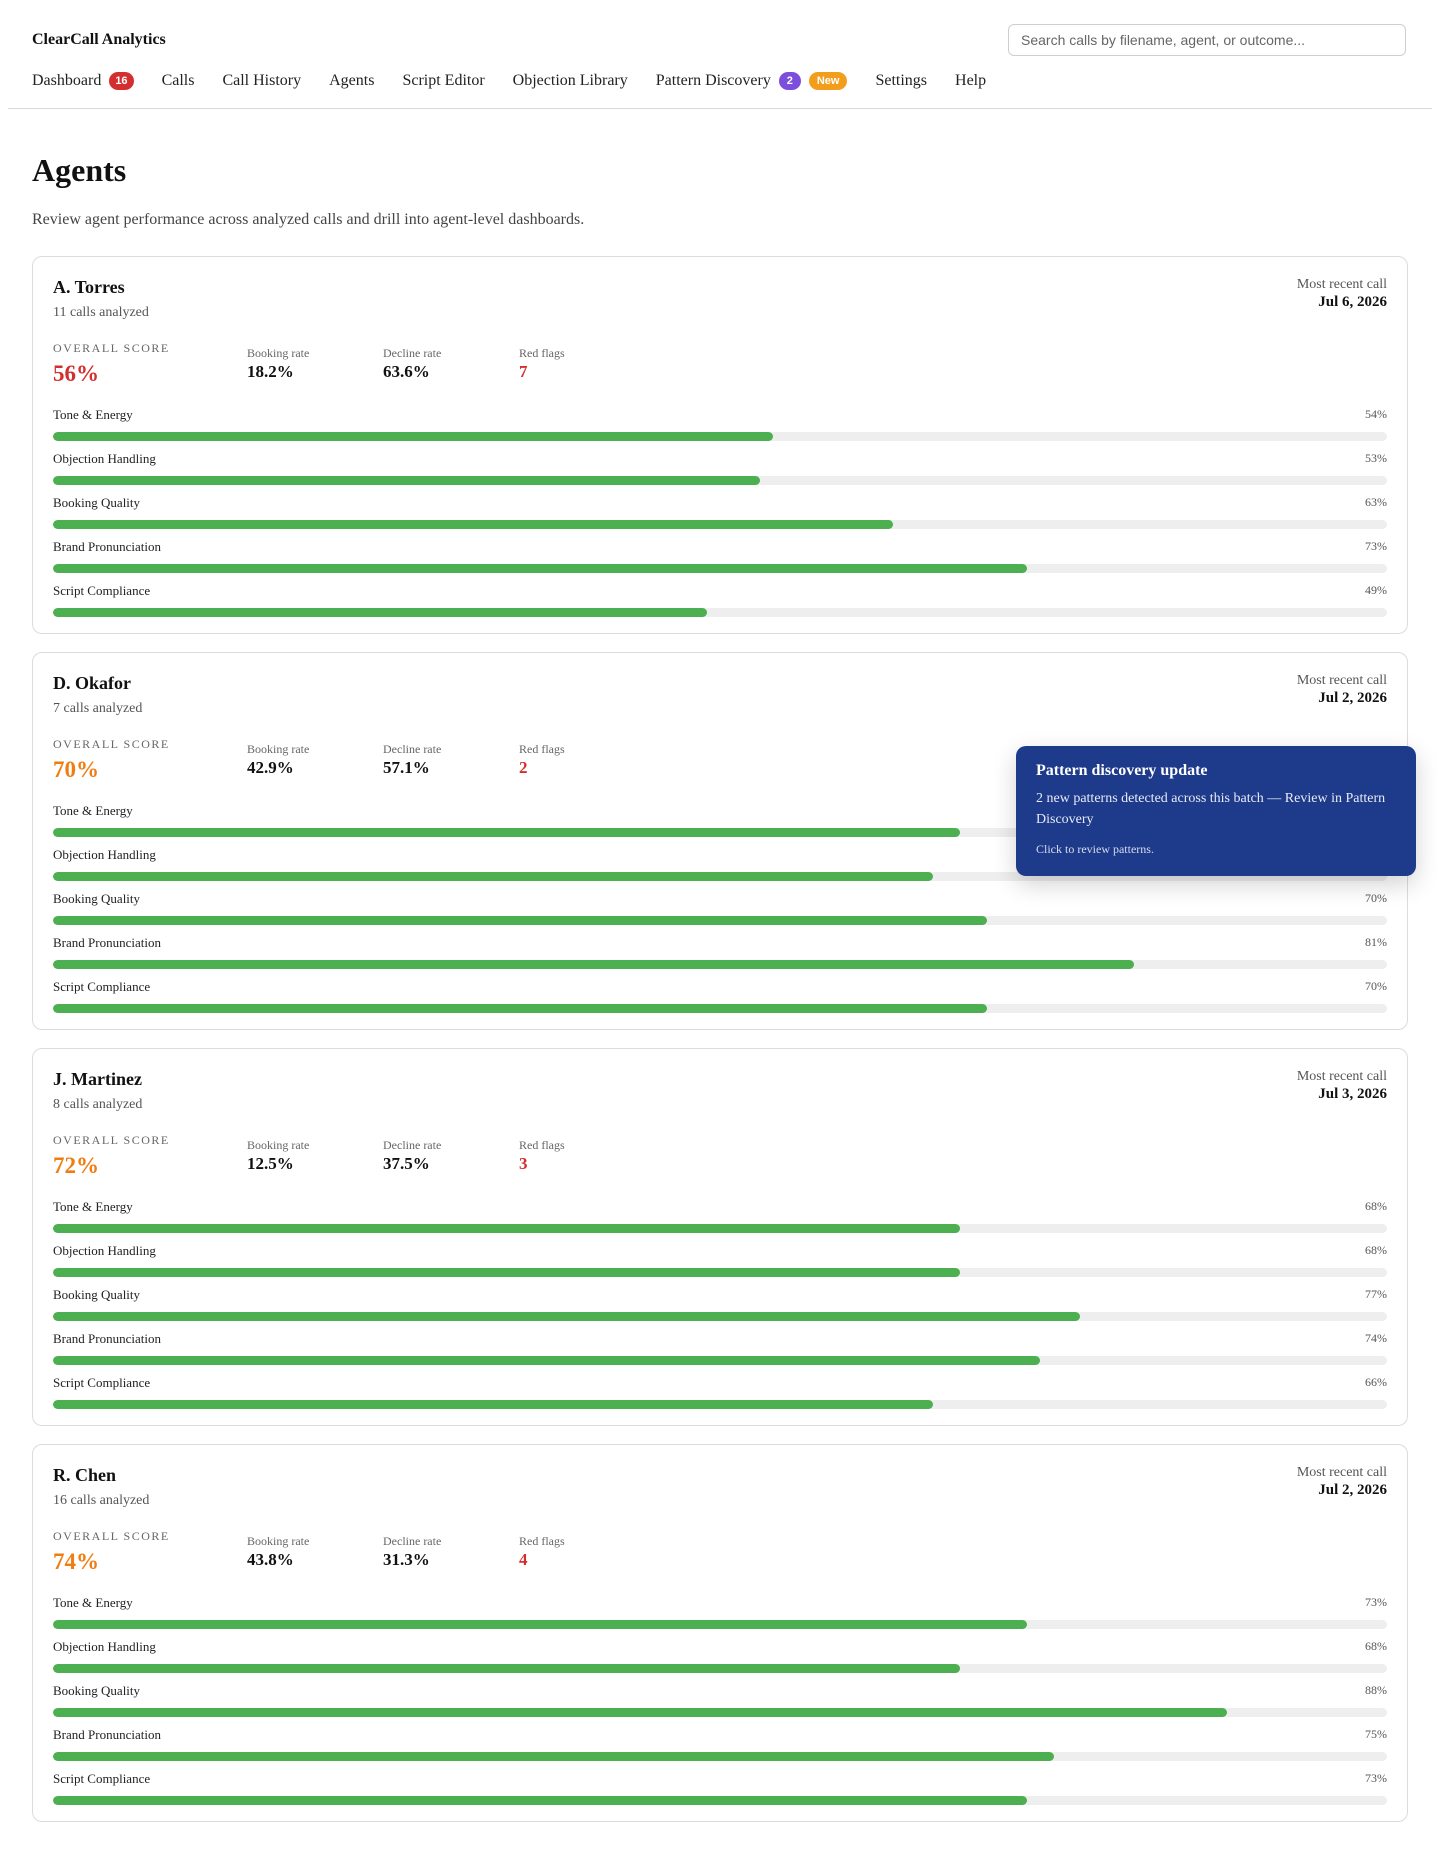  I want to click on decline-rate-stat: Decline rate 63.6%, so click(412, 364).